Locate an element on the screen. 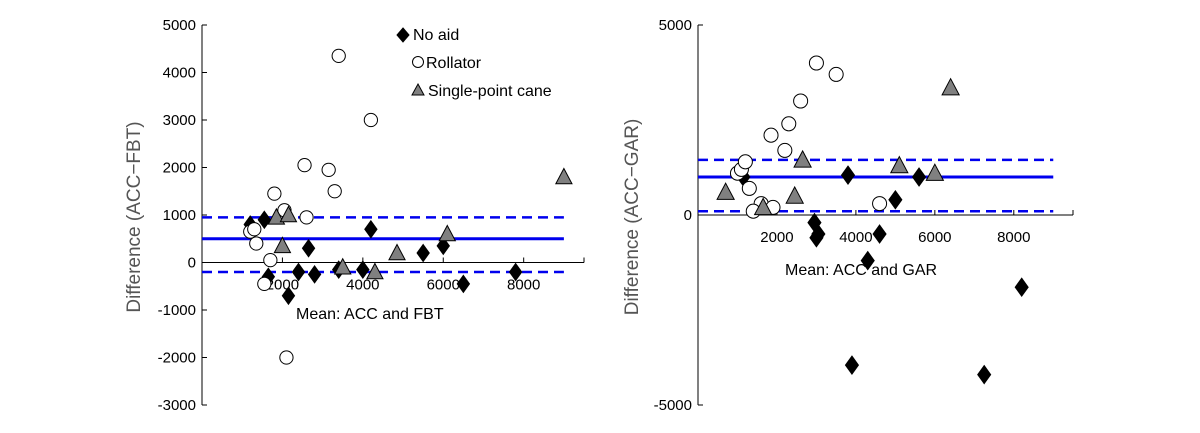 The image size is (1200, 433). legend-item-rollator: Rollator is located at coordinates (447, 63).